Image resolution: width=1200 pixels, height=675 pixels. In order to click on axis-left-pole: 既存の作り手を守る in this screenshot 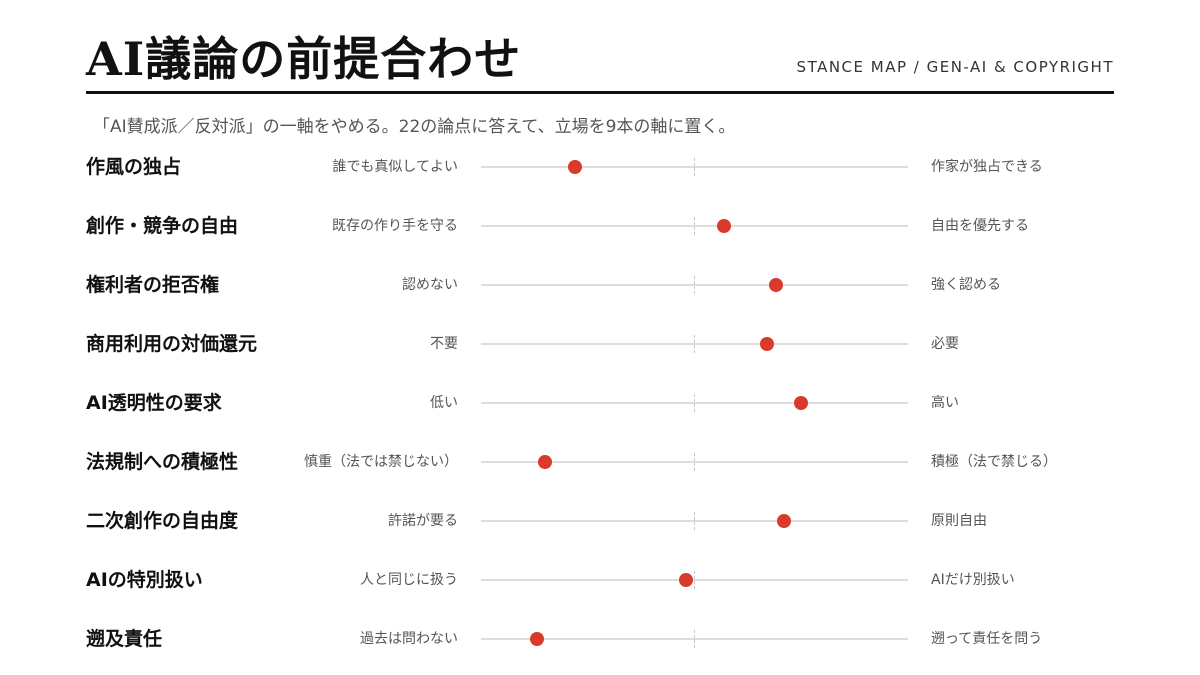, I will do `click(395, 226)`.